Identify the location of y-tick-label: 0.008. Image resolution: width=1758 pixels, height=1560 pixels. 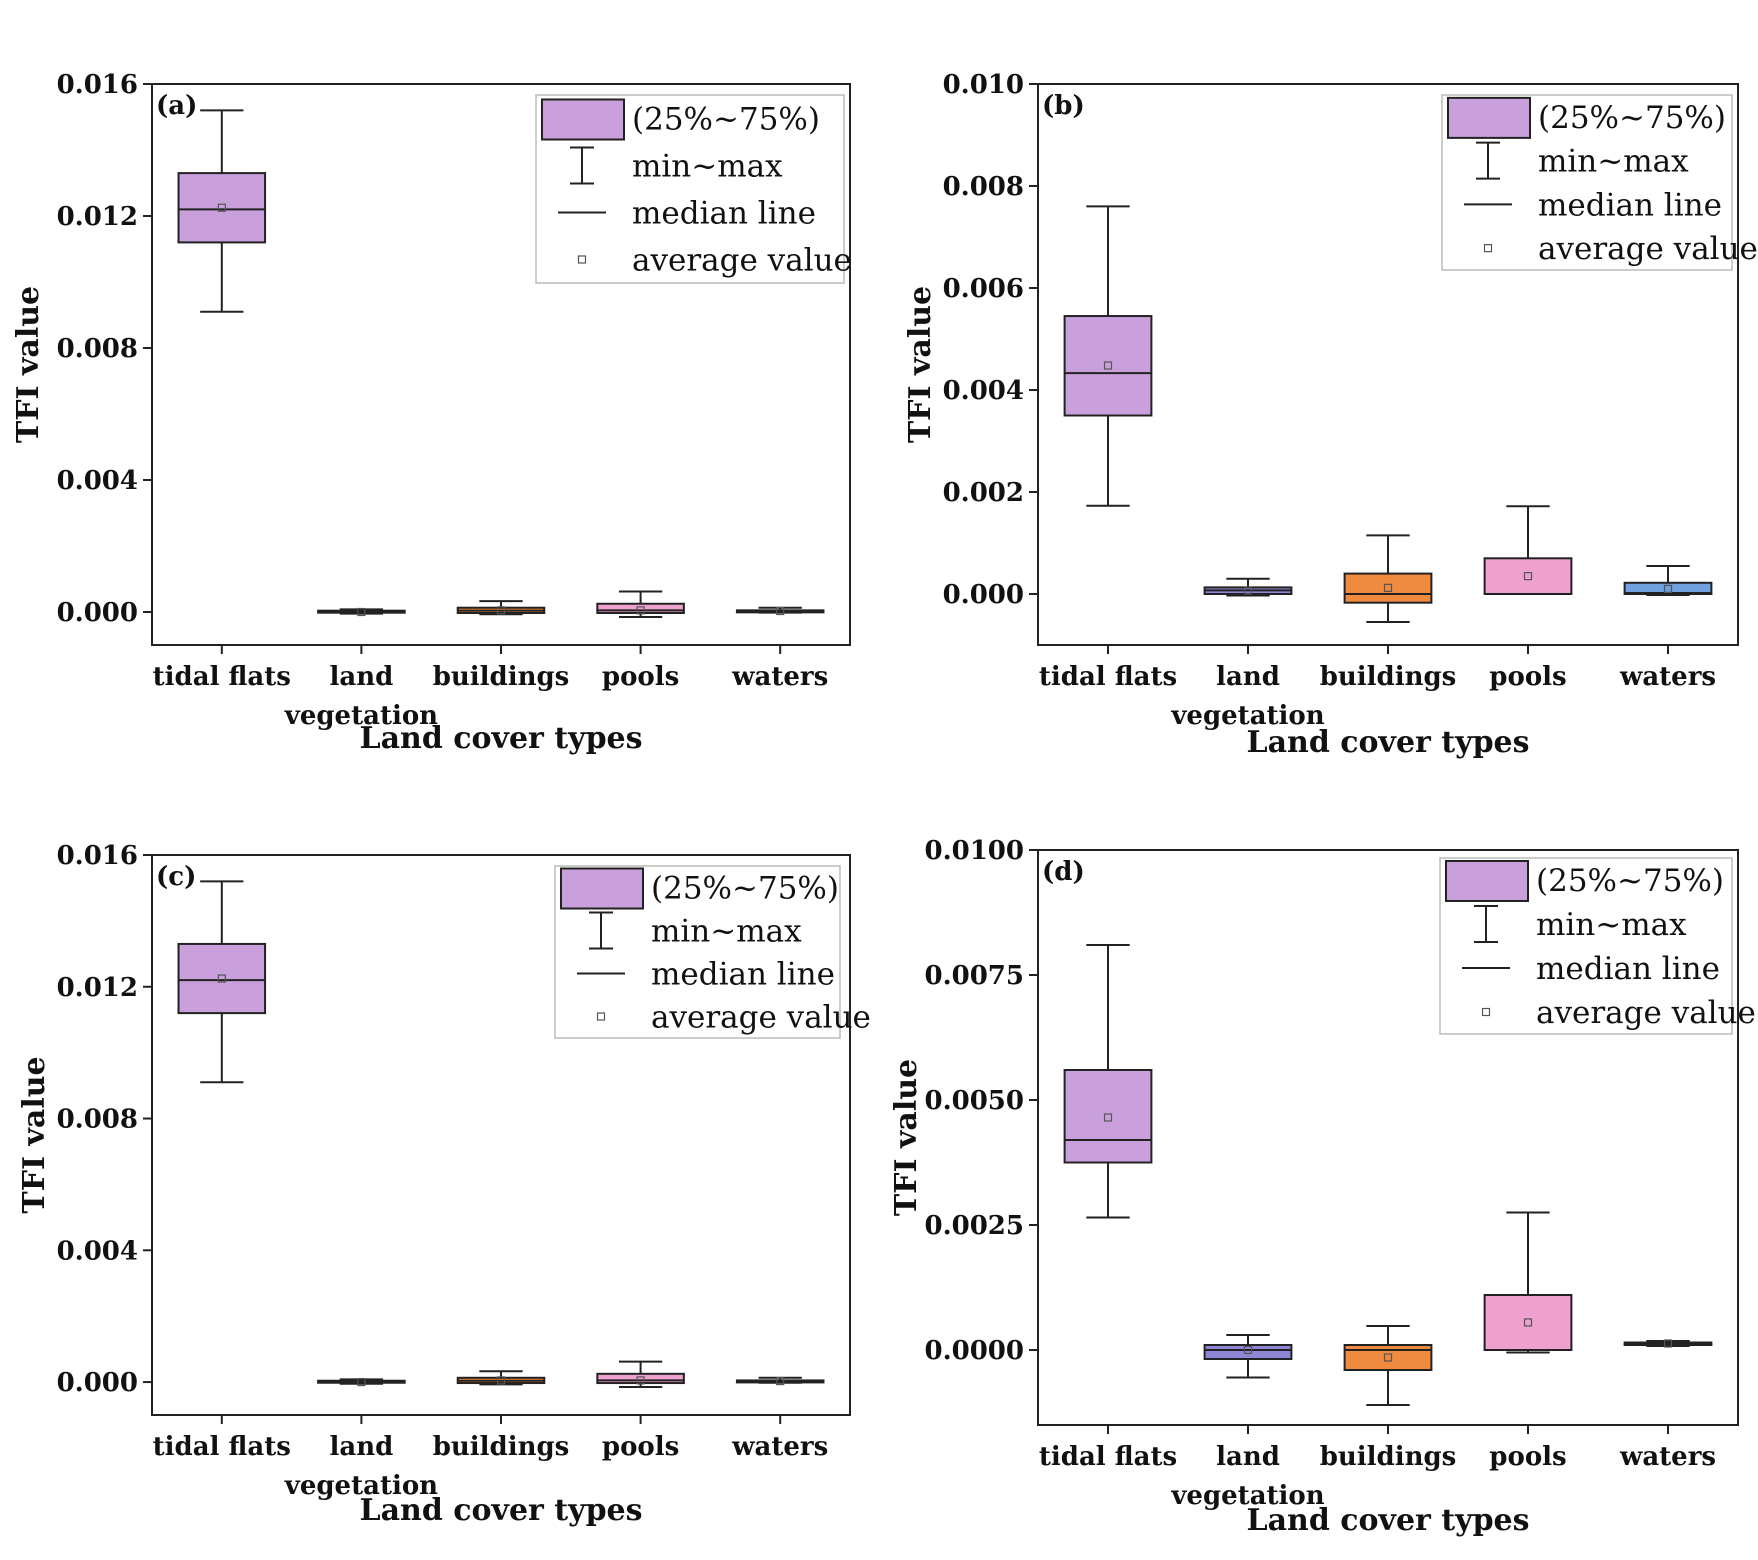
(97, 349).